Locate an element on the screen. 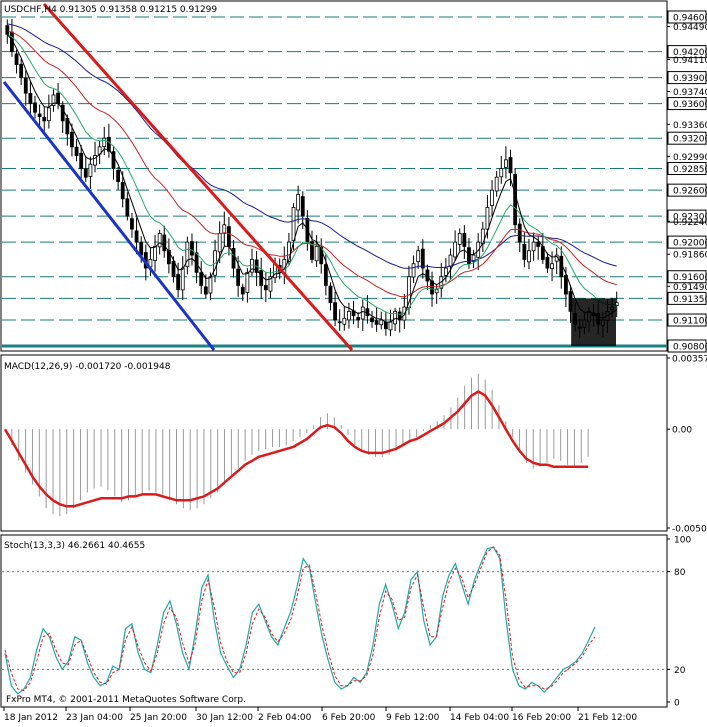 The image size is (707, 727). x-tick-label: 9 Feb 12:00 is located at coordinates (413, 718).